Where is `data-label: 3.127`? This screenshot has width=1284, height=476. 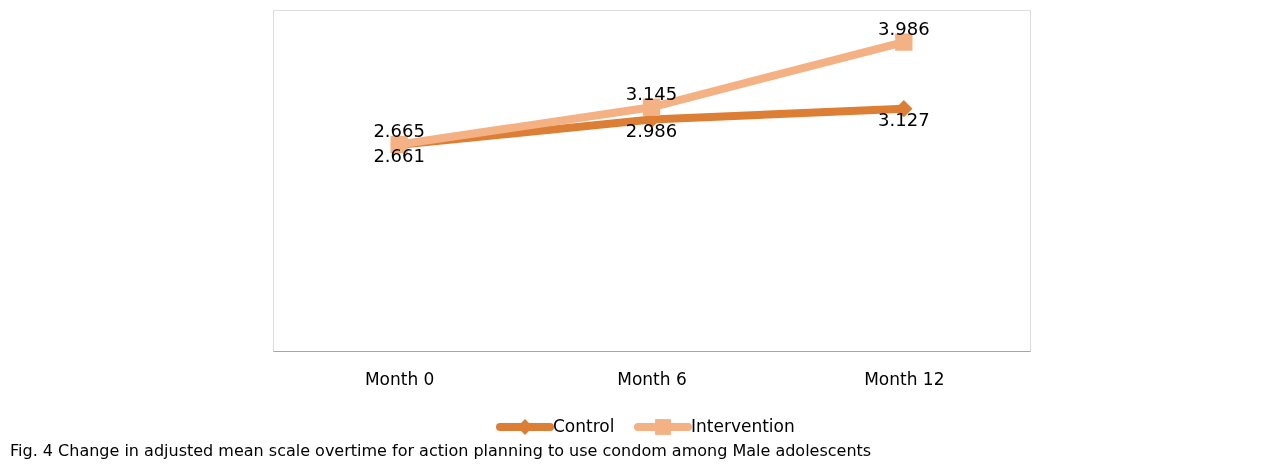
data-label: 3.127 is located at coordinates (904, 119).